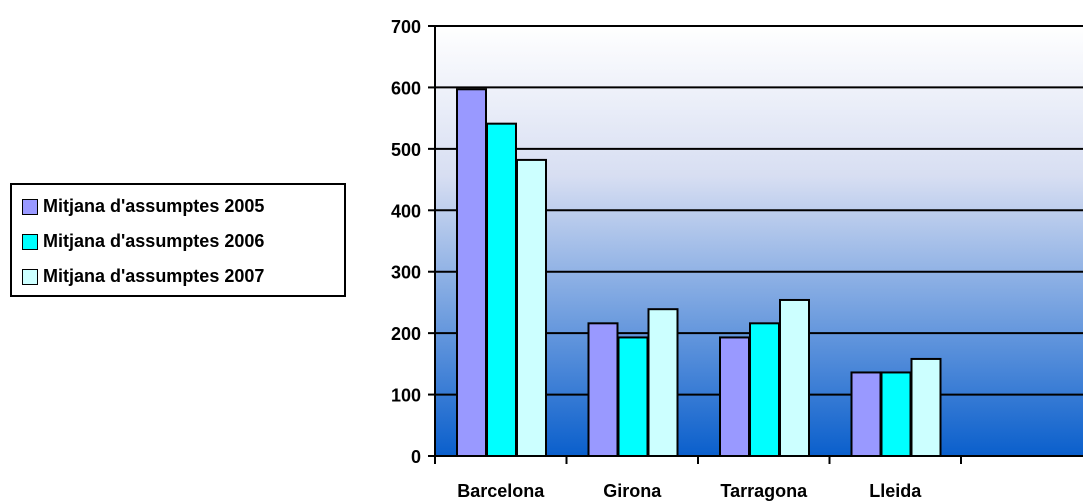  Describe the element at coordinates (406, 150) in the screenshot. I see `y-tick-label: 500` at that location.